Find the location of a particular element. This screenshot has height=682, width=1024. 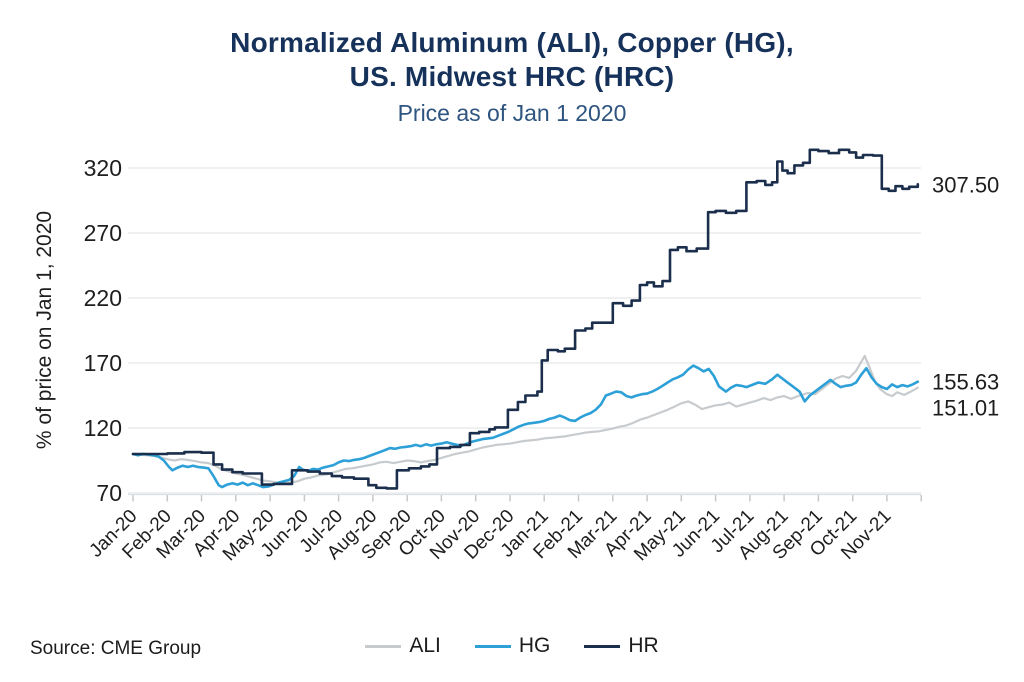

y-tick-label: 70 is located at coordinates (109, 493).